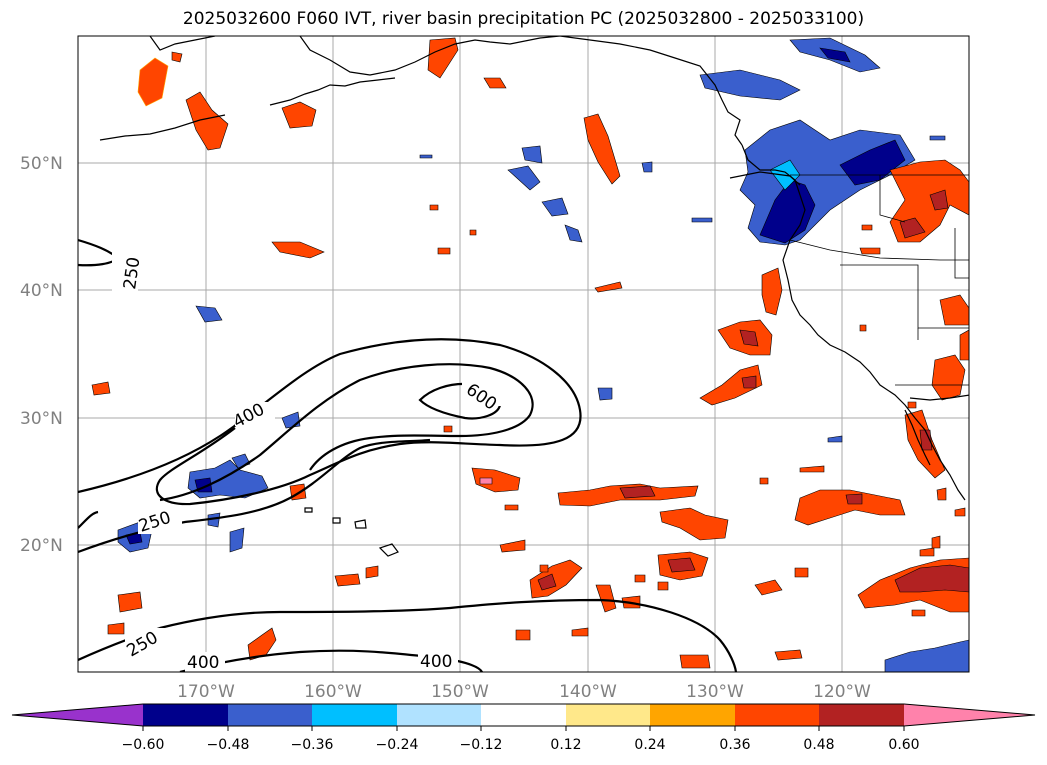  Describe the element at coordinates (879, 287) in the screenshot. I see `political-borders` at that location.